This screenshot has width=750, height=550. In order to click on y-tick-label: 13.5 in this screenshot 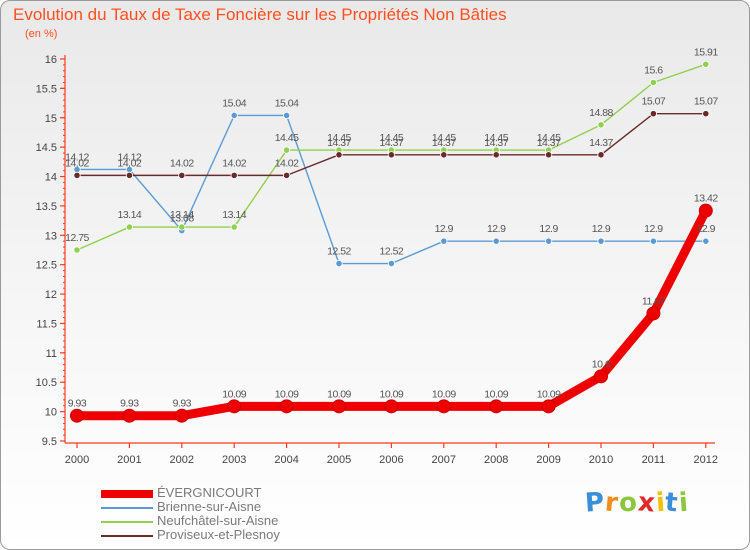, I will do `click(46, 207)`.